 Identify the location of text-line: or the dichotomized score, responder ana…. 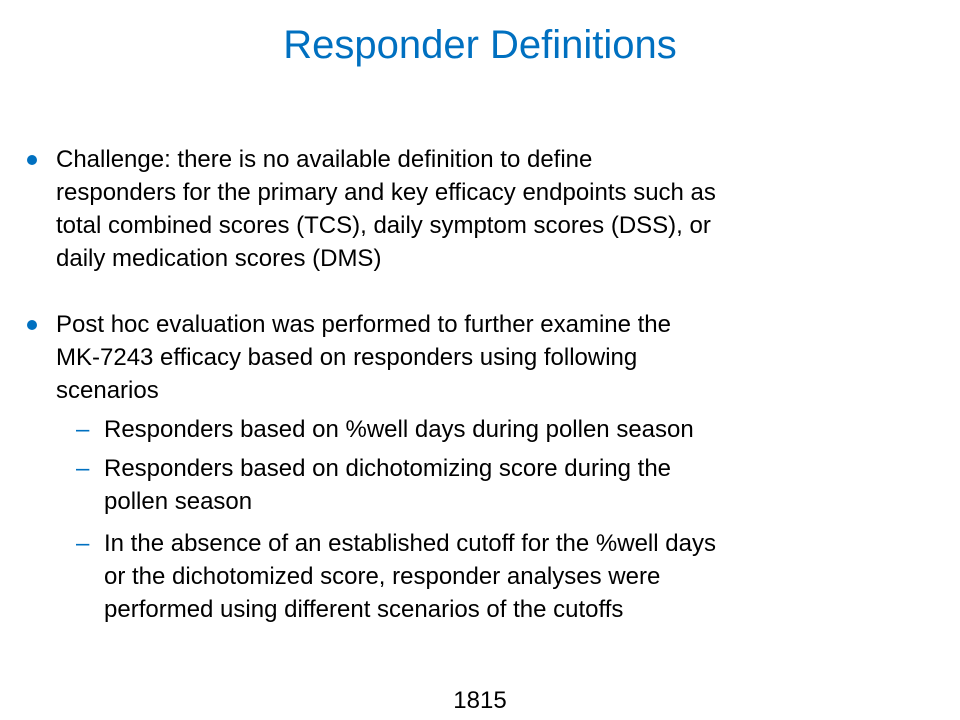
(382, 576).